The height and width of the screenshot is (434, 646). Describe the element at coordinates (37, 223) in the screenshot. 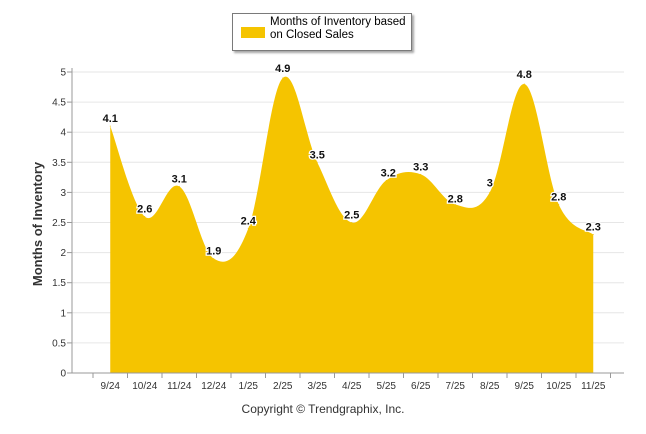

I see `y-axis-title: Months of Inventory` at that location.